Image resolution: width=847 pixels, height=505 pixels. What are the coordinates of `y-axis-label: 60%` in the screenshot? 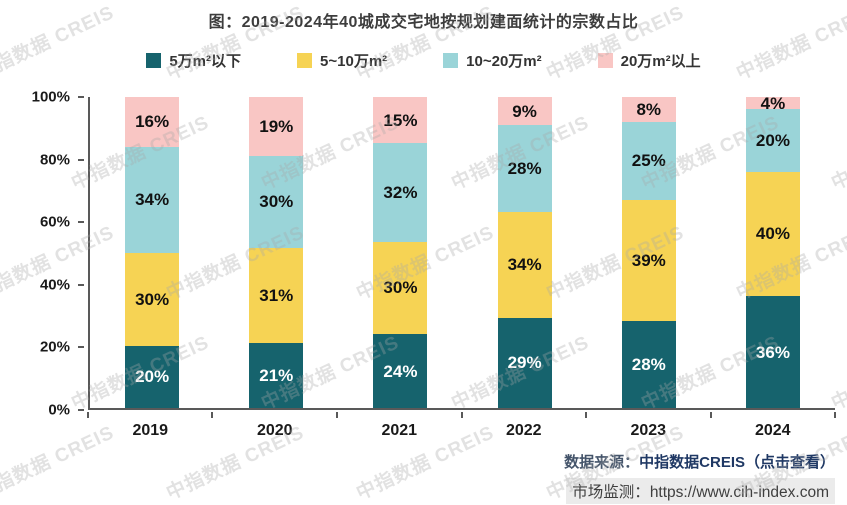 It's located at (54, 222).